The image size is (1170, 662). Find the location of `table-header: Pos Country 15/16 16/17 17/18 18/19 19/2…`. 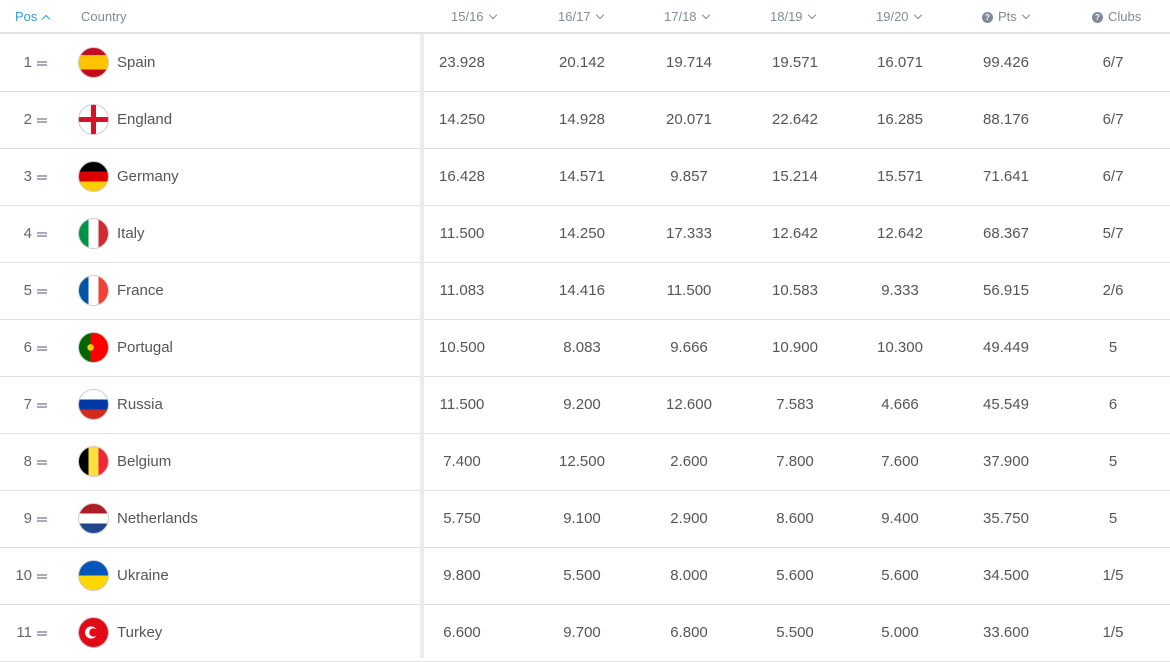

table-header: Pos Country 15/16 16/17 17/18 18/19 19/2… is located at coordinates (585, 17).